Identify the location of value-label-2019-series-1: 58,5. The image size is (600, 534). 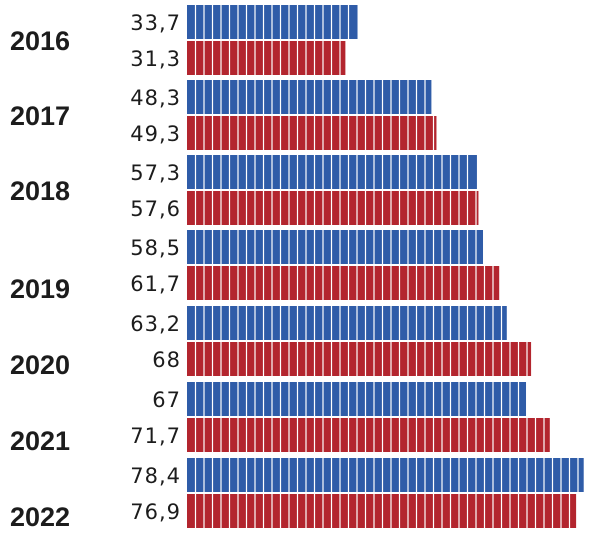
(155, 248).